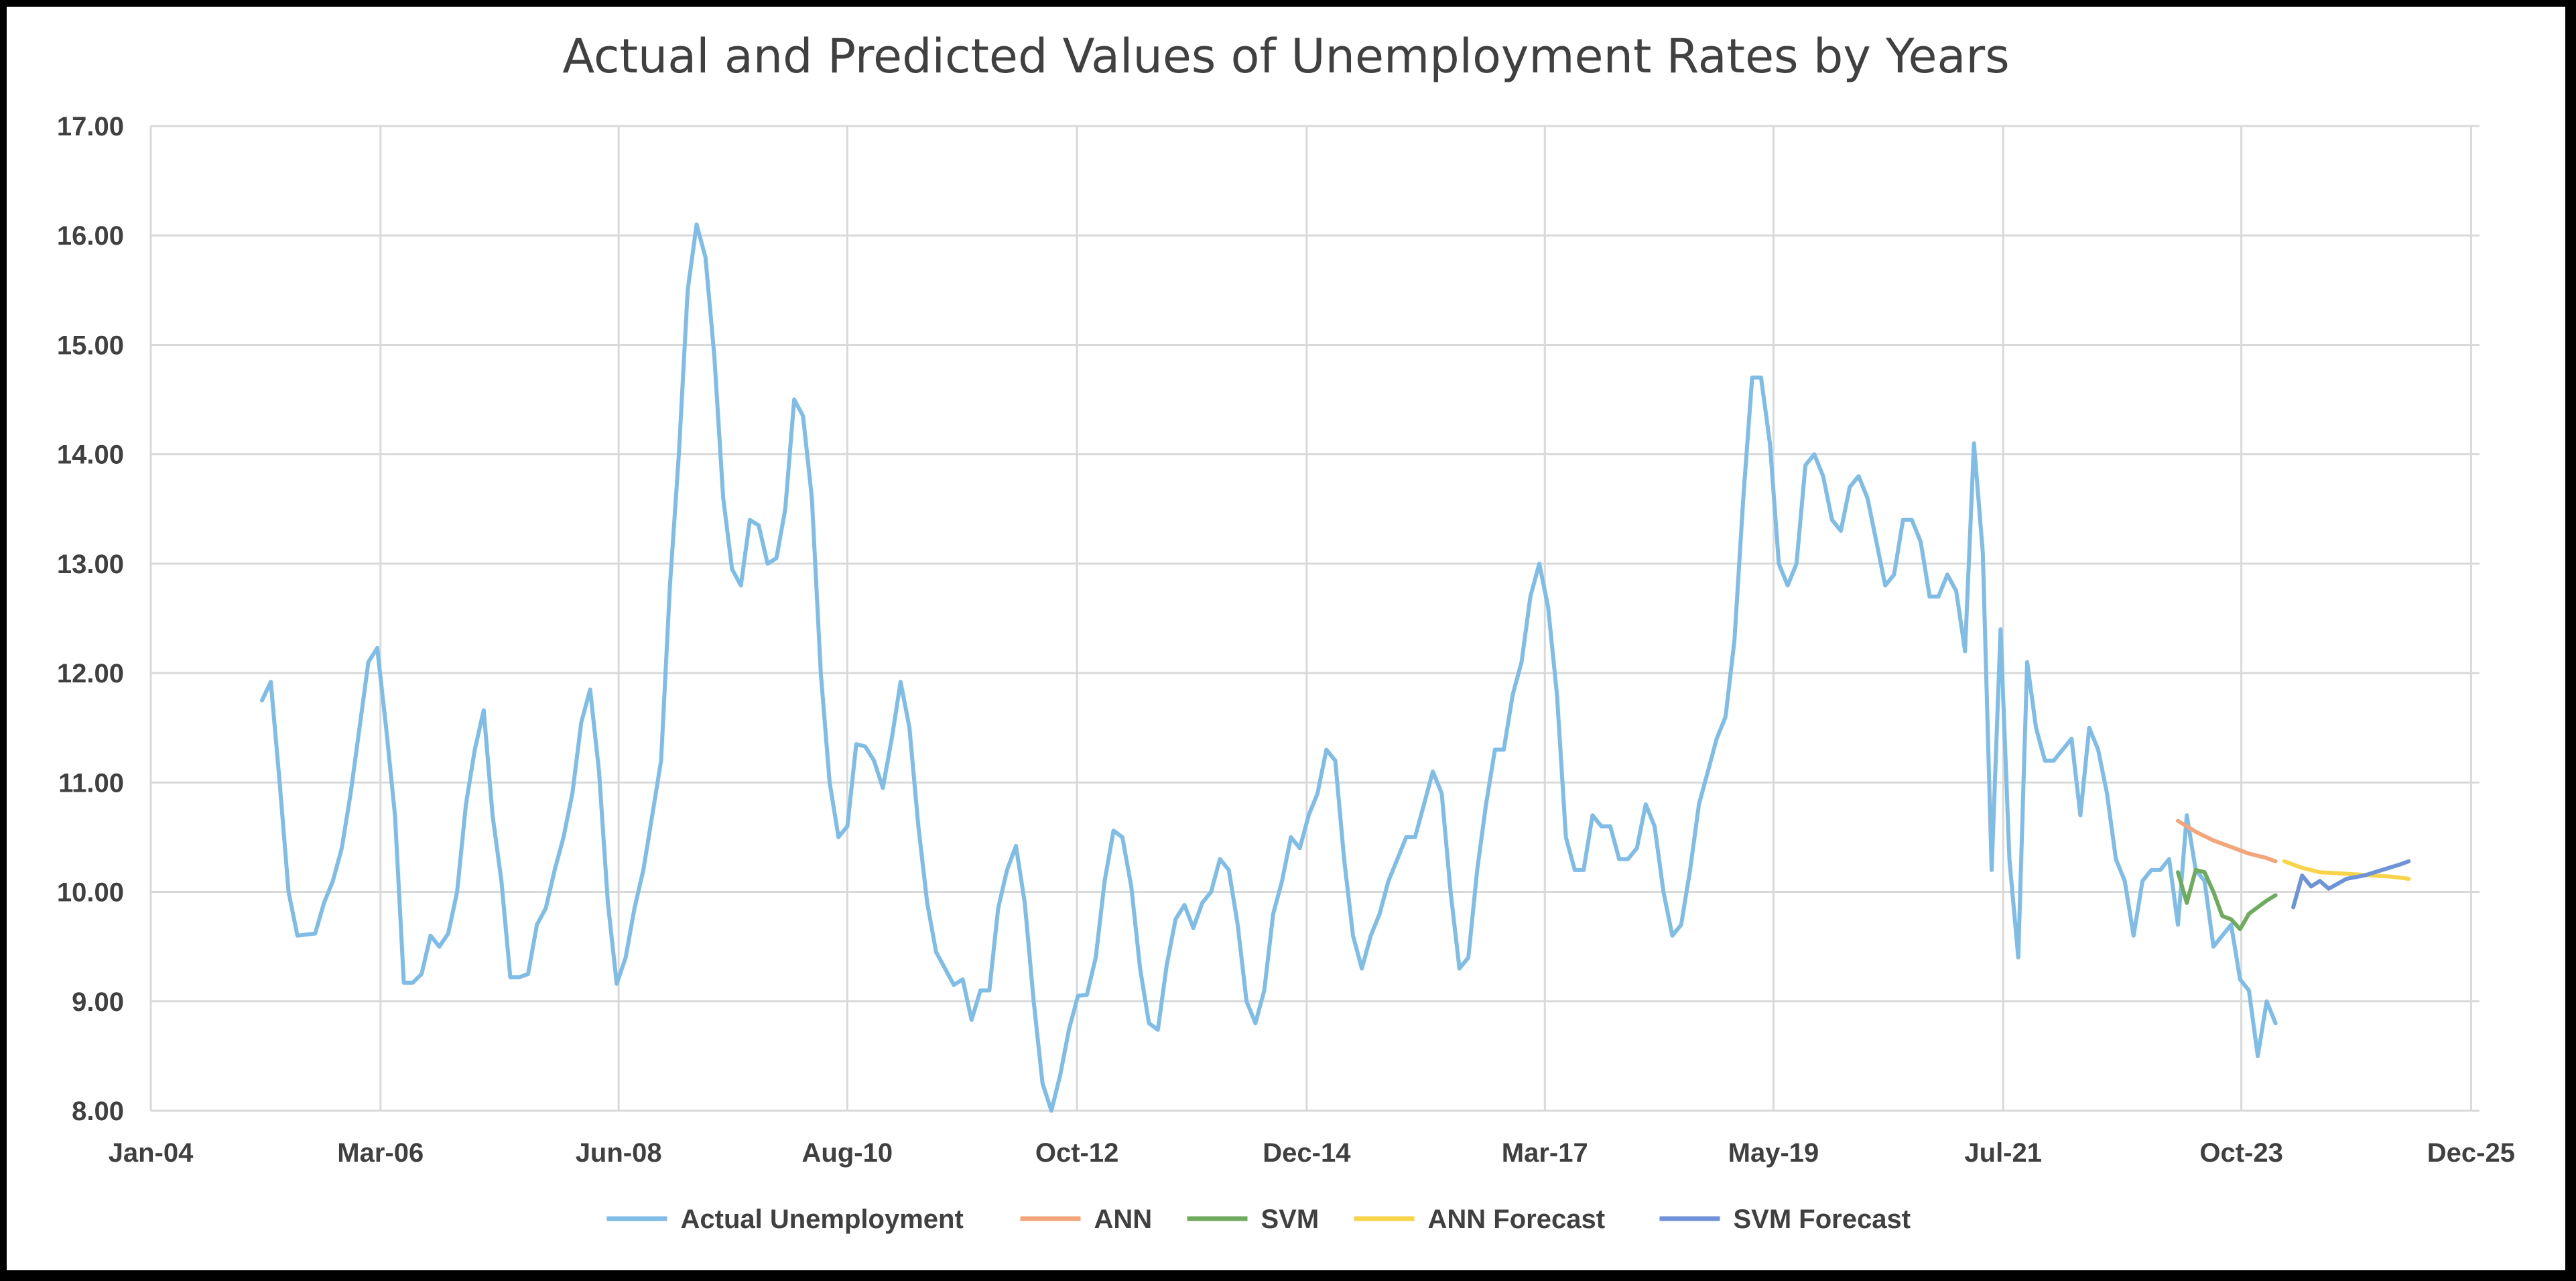 This screenshot has width=2576, height=1281. I want to click on legend-label-svm-forecast: SVM Forecast, so click(1822, 1219).